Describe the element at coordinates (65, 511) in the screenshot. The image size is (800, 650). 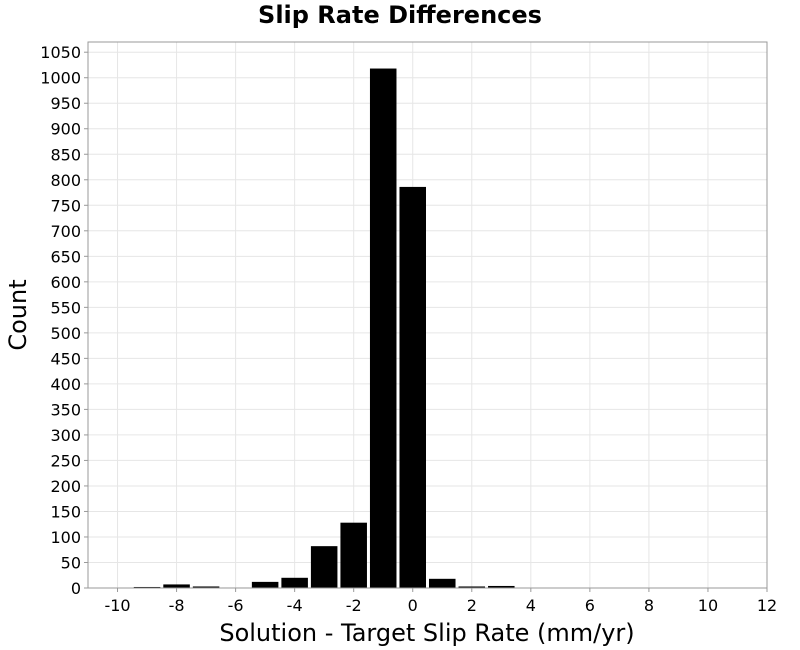
I see `y-tick-label: 150` at that location.